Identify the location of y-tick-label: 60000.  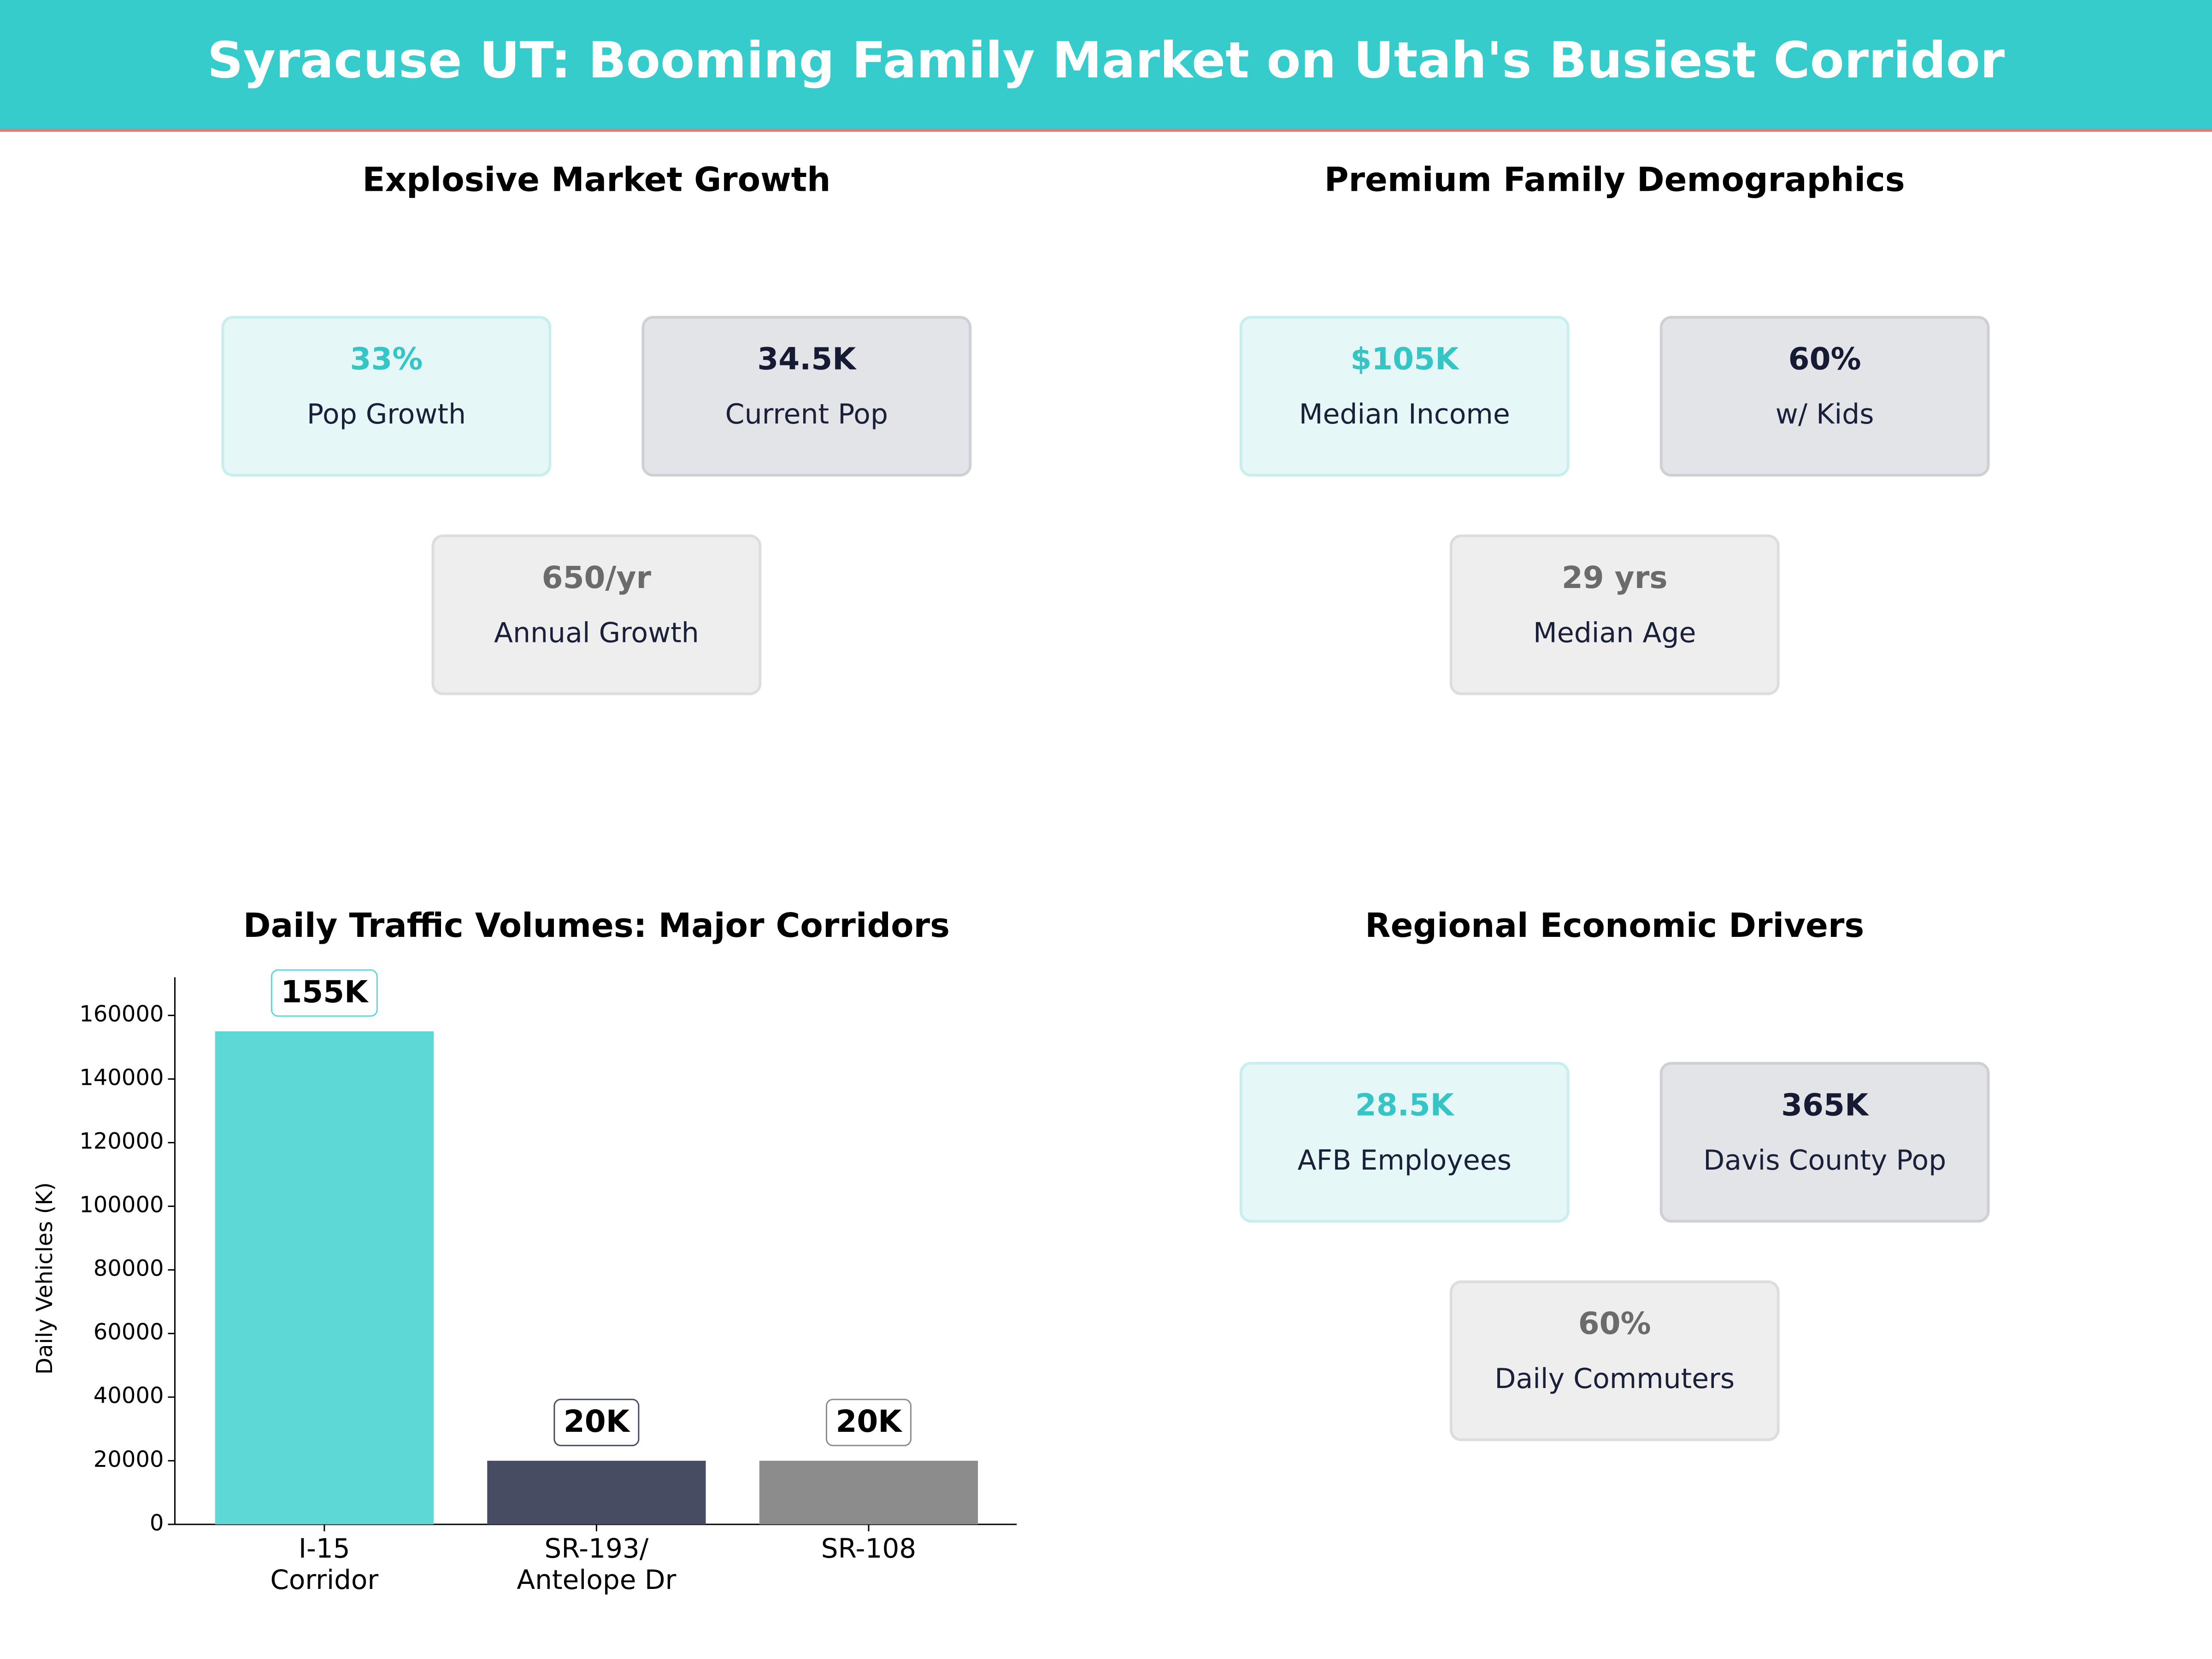
(129, 1332).